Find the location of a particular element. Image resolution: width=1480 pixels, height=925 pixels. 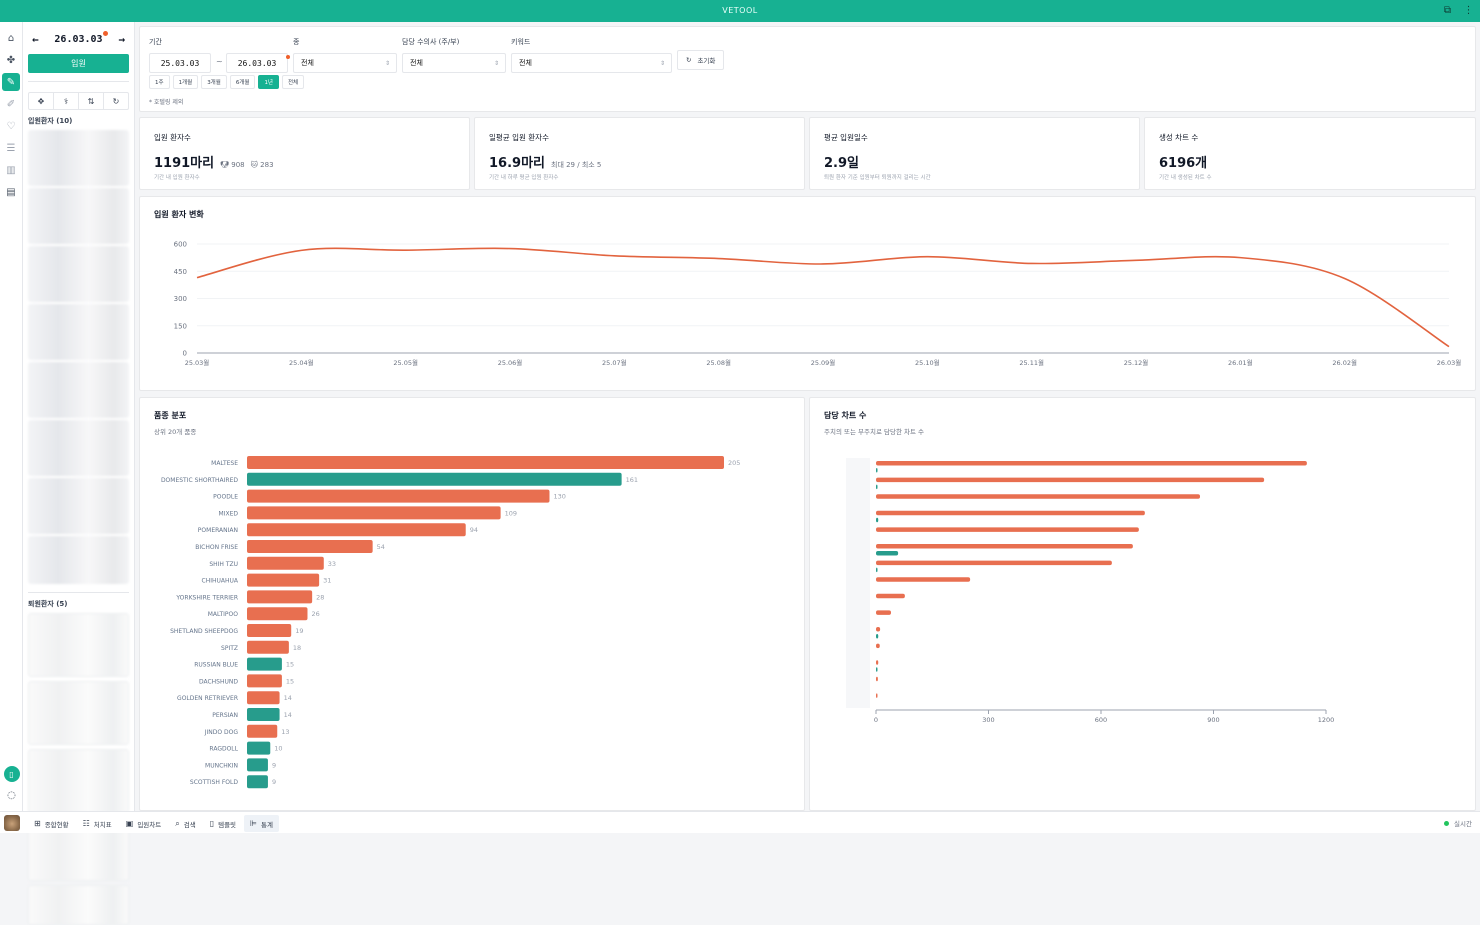

x-tick-label: 25.05월 is located at coordinates (405, 362).